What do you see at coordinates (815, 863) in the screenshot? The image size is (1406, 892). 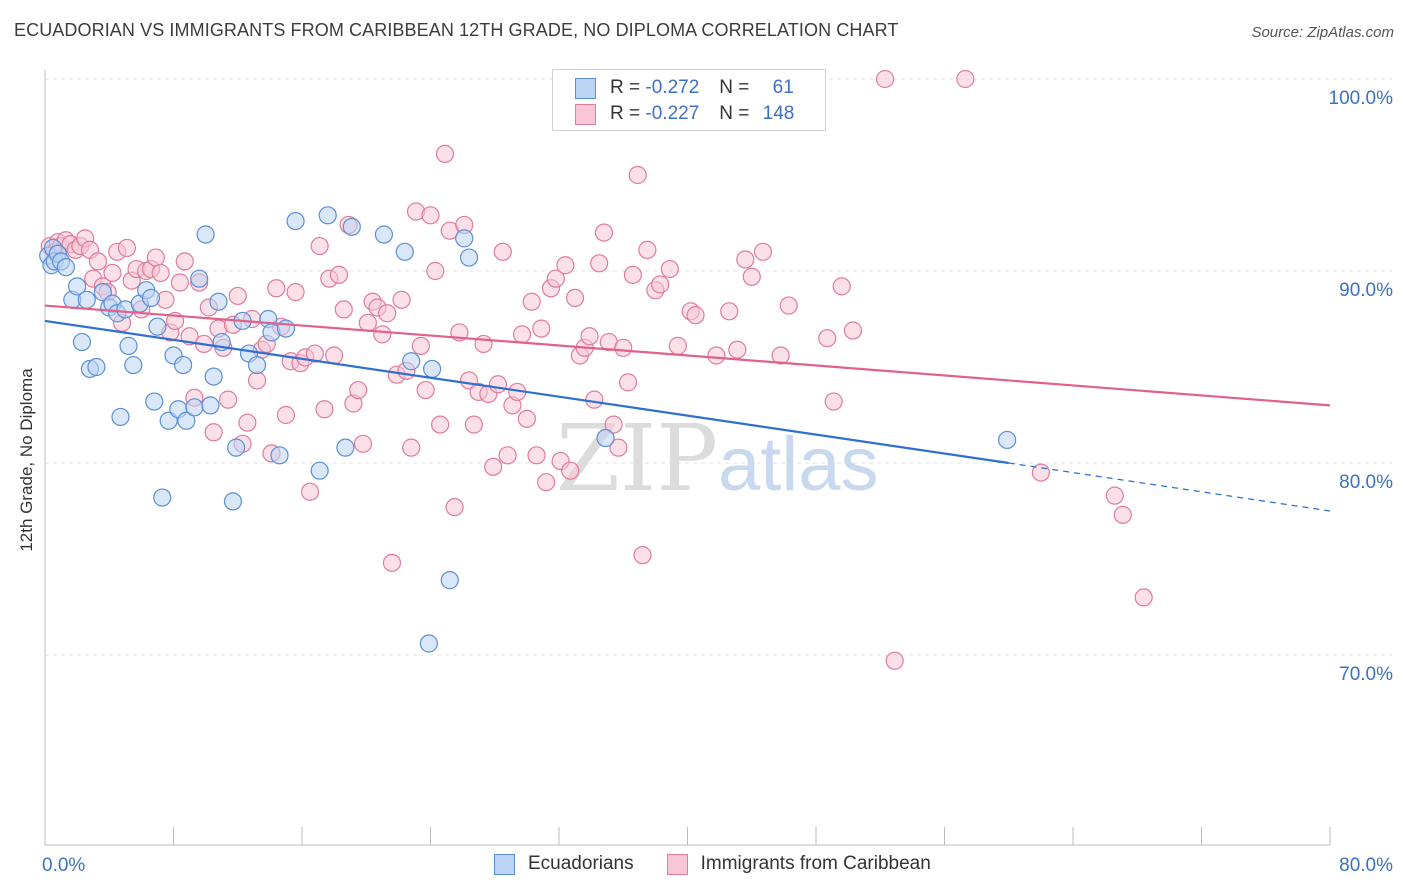 I see `legend-label-caribbean: Immigrants from Caribbean` at bounding box center [815, 863].